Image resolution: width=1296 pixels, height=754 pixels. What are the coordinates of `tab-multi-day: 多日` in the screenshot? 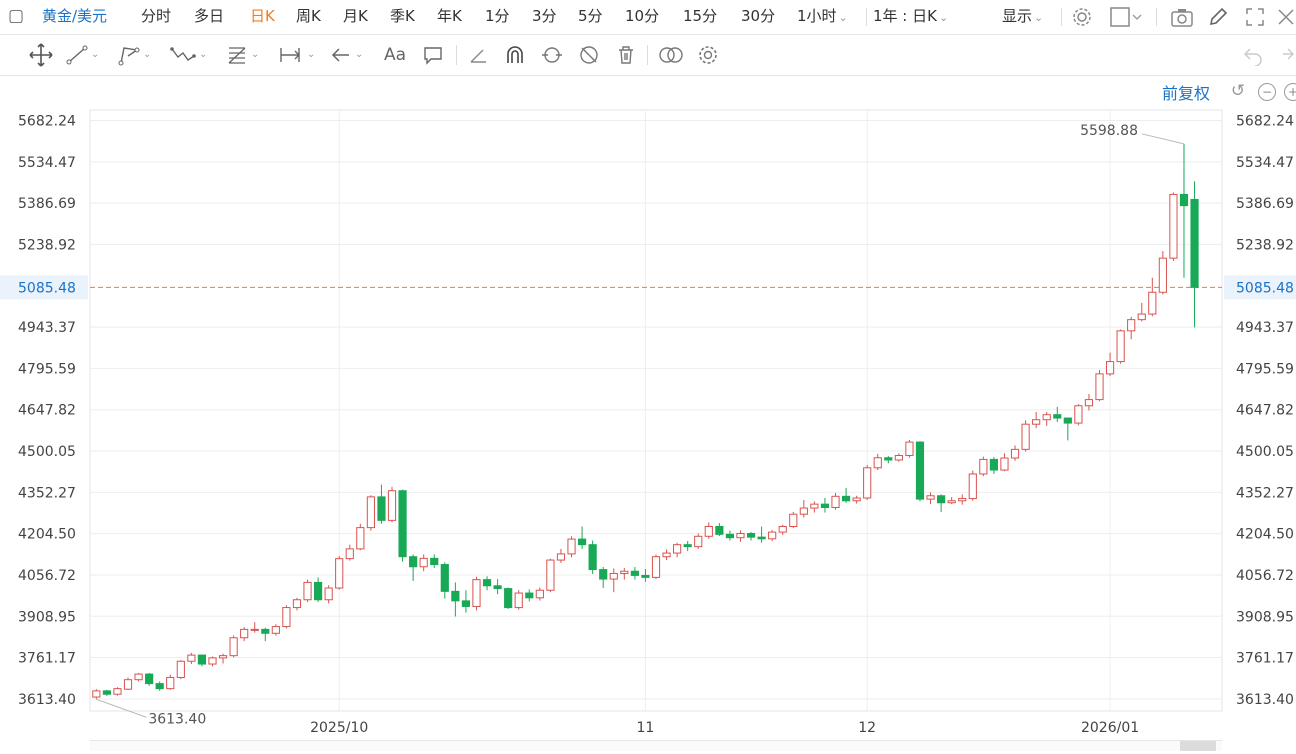 It's located at (209, 16).